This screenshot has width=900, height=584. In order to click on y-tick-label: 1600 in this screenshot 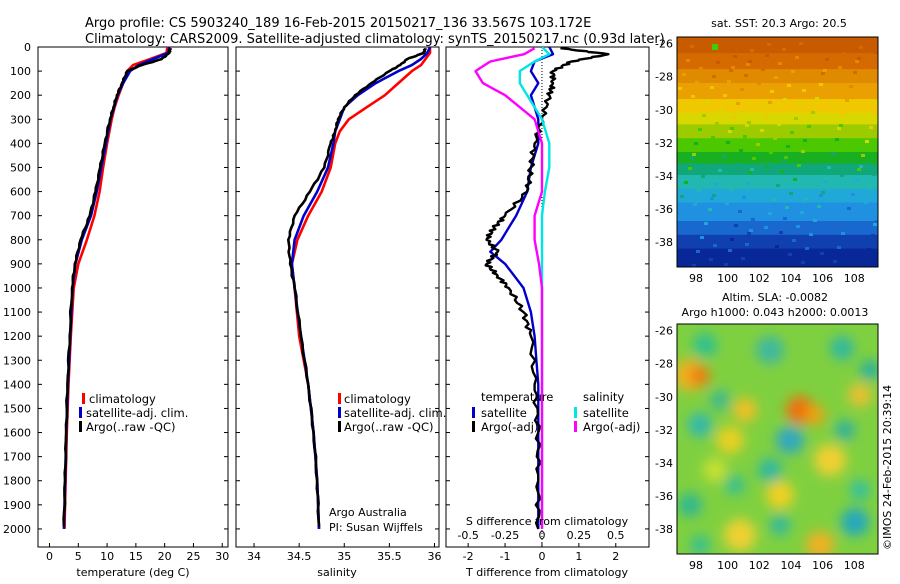, I will do `click(17, 433)`.